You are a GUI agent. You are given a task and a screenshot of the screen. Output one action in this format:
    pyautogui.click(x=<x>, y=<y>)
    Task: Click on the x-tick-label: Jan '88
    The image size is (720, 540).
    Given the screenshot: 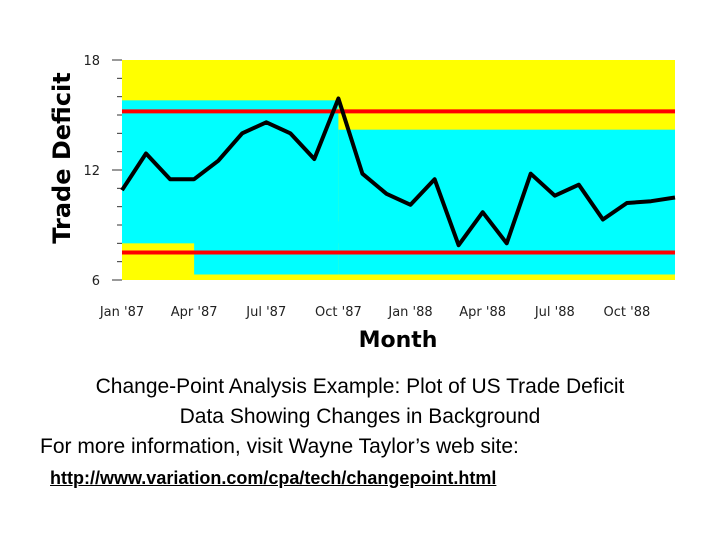 What is the action you would take?
    pyautogui.click(x=409, y=312)
    